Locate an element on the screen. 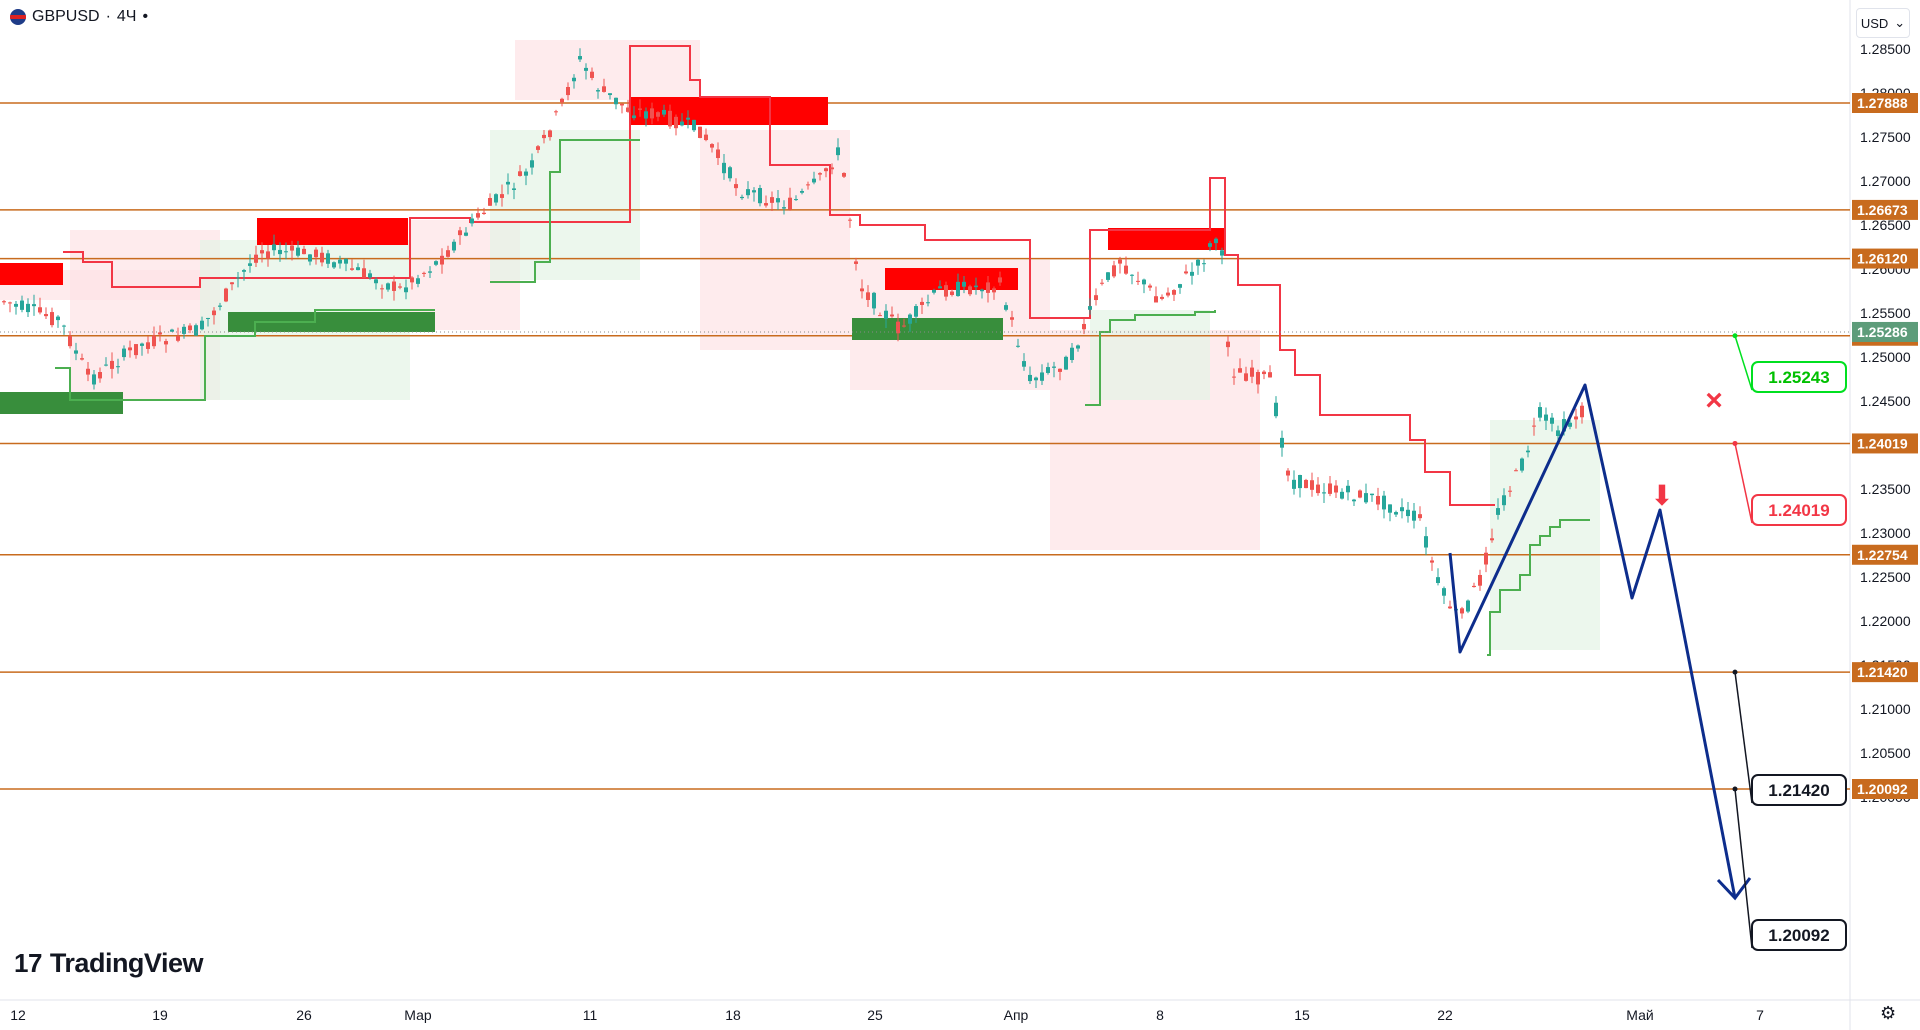 The height and width of the screenshot is (1030, 1920). callout-label: 1.24019 is located at coordinates (1798, 510).